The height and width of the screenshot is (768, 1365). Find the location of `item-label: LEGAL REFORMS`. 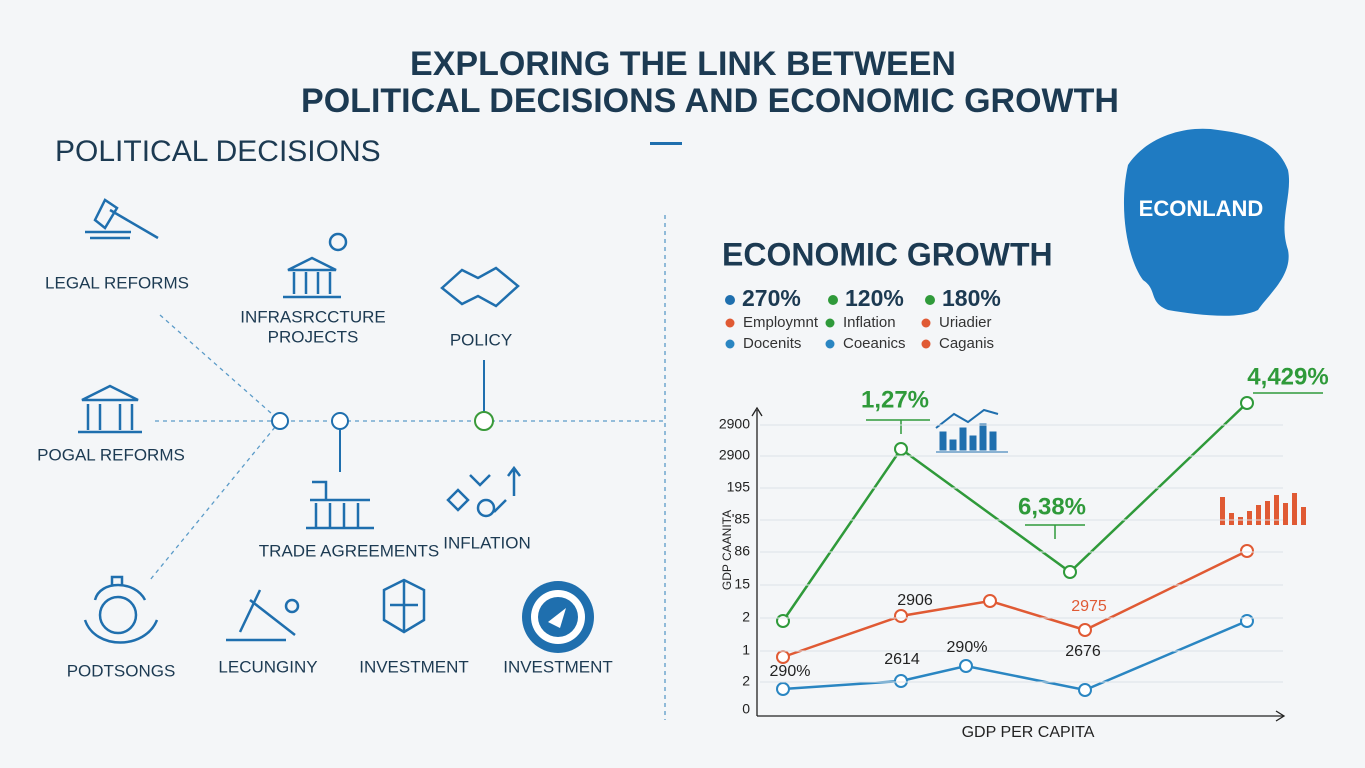

item-label: LEGAL REFORMS is located at coordinates (117, 282).